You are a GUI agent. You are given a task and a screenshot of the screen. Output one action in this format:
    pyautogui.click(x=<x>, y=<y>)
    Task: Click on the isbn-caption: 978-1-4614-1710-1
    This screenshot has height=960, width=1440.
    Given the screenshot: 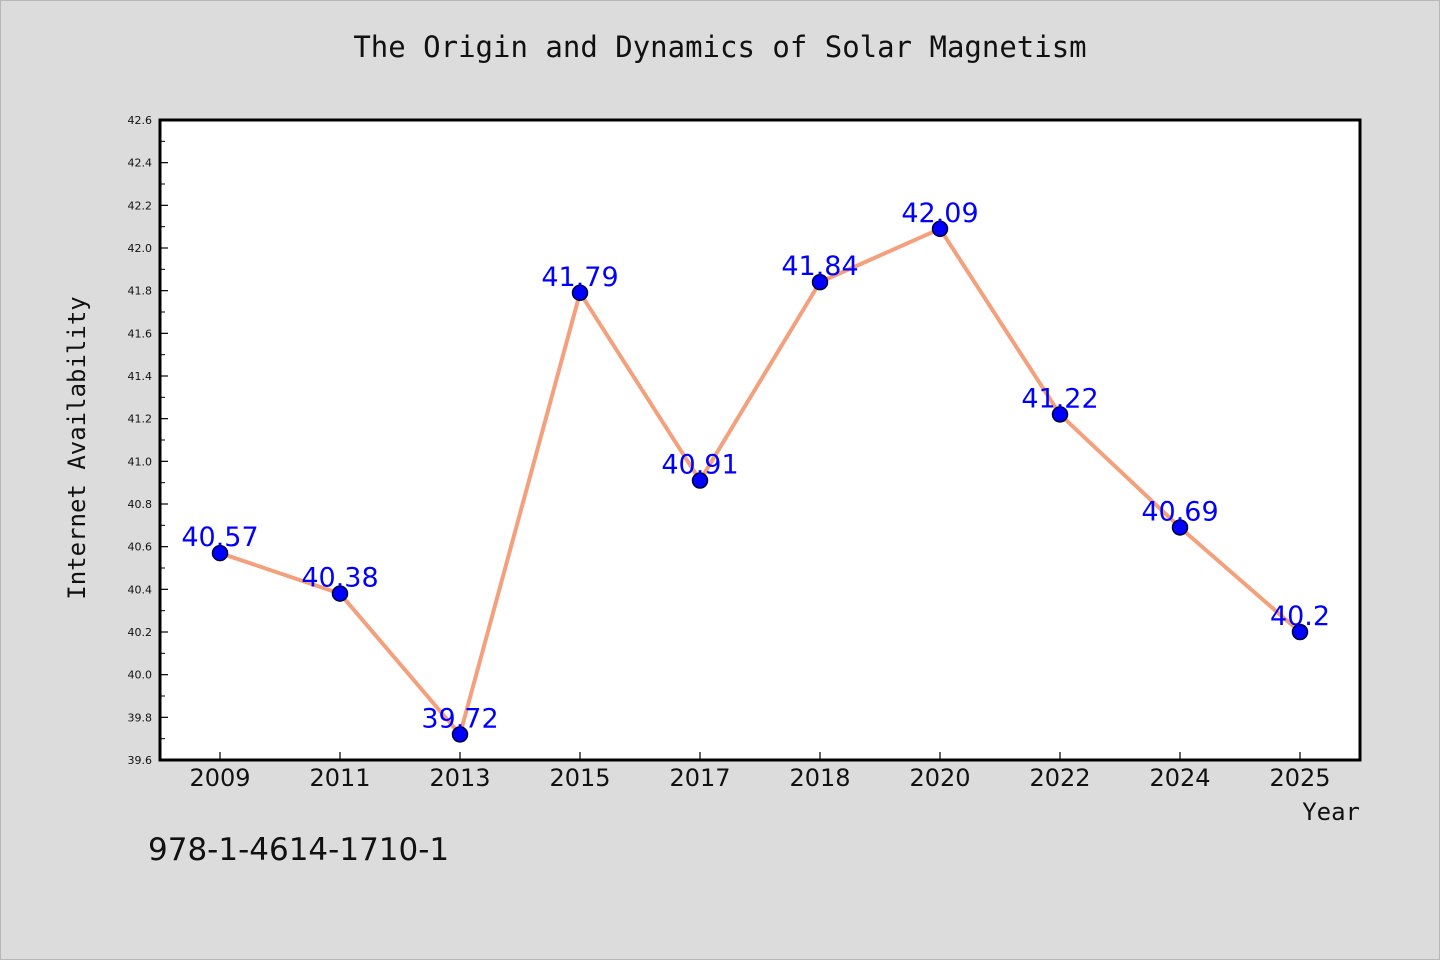 What is the action you would take?
    pyautogui.click(x=299, y=850)
    